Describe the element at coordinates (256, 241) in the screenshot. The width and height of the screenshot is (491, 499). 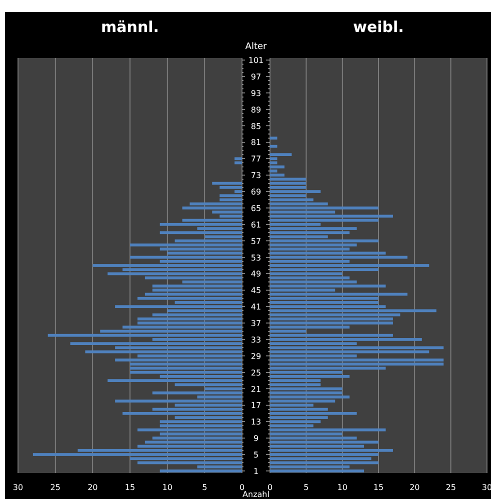
I see `y-tick-label: 57` at that location.